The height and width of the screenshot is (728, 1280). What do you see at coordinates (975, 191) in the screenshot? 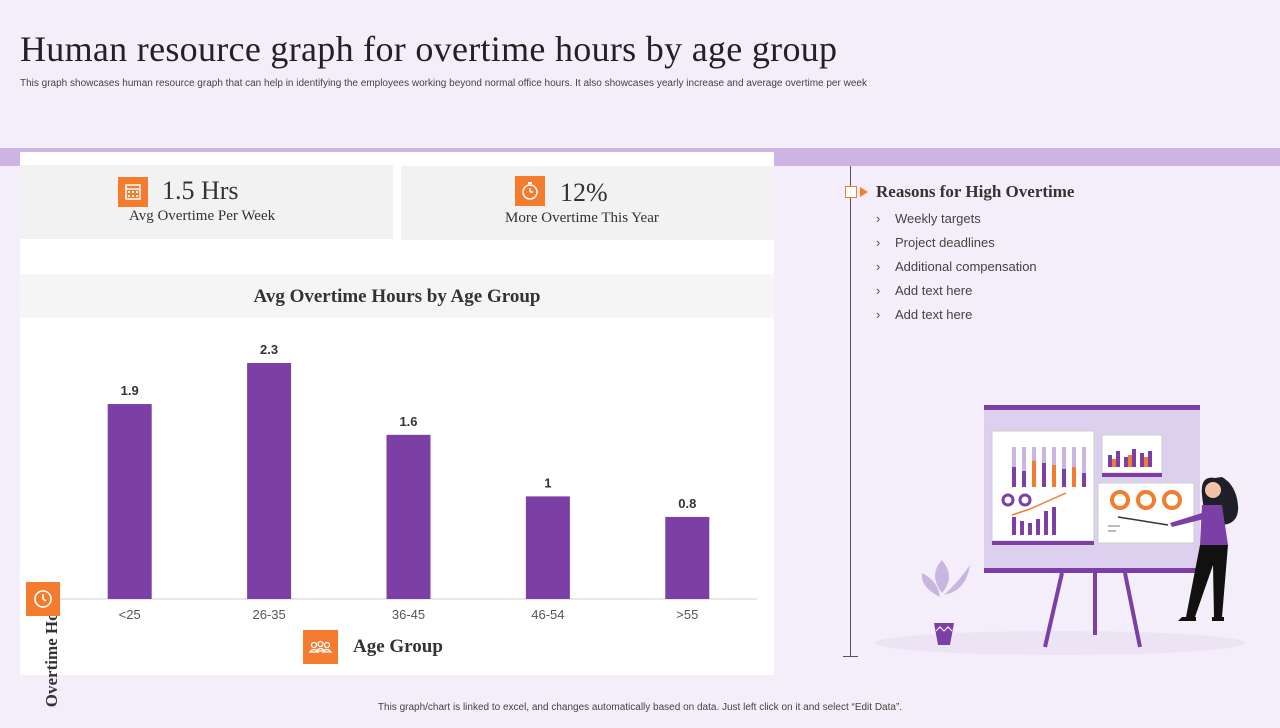
I see `reasons-title: Reasons for High Overtime` at bounding box center [975, 191].